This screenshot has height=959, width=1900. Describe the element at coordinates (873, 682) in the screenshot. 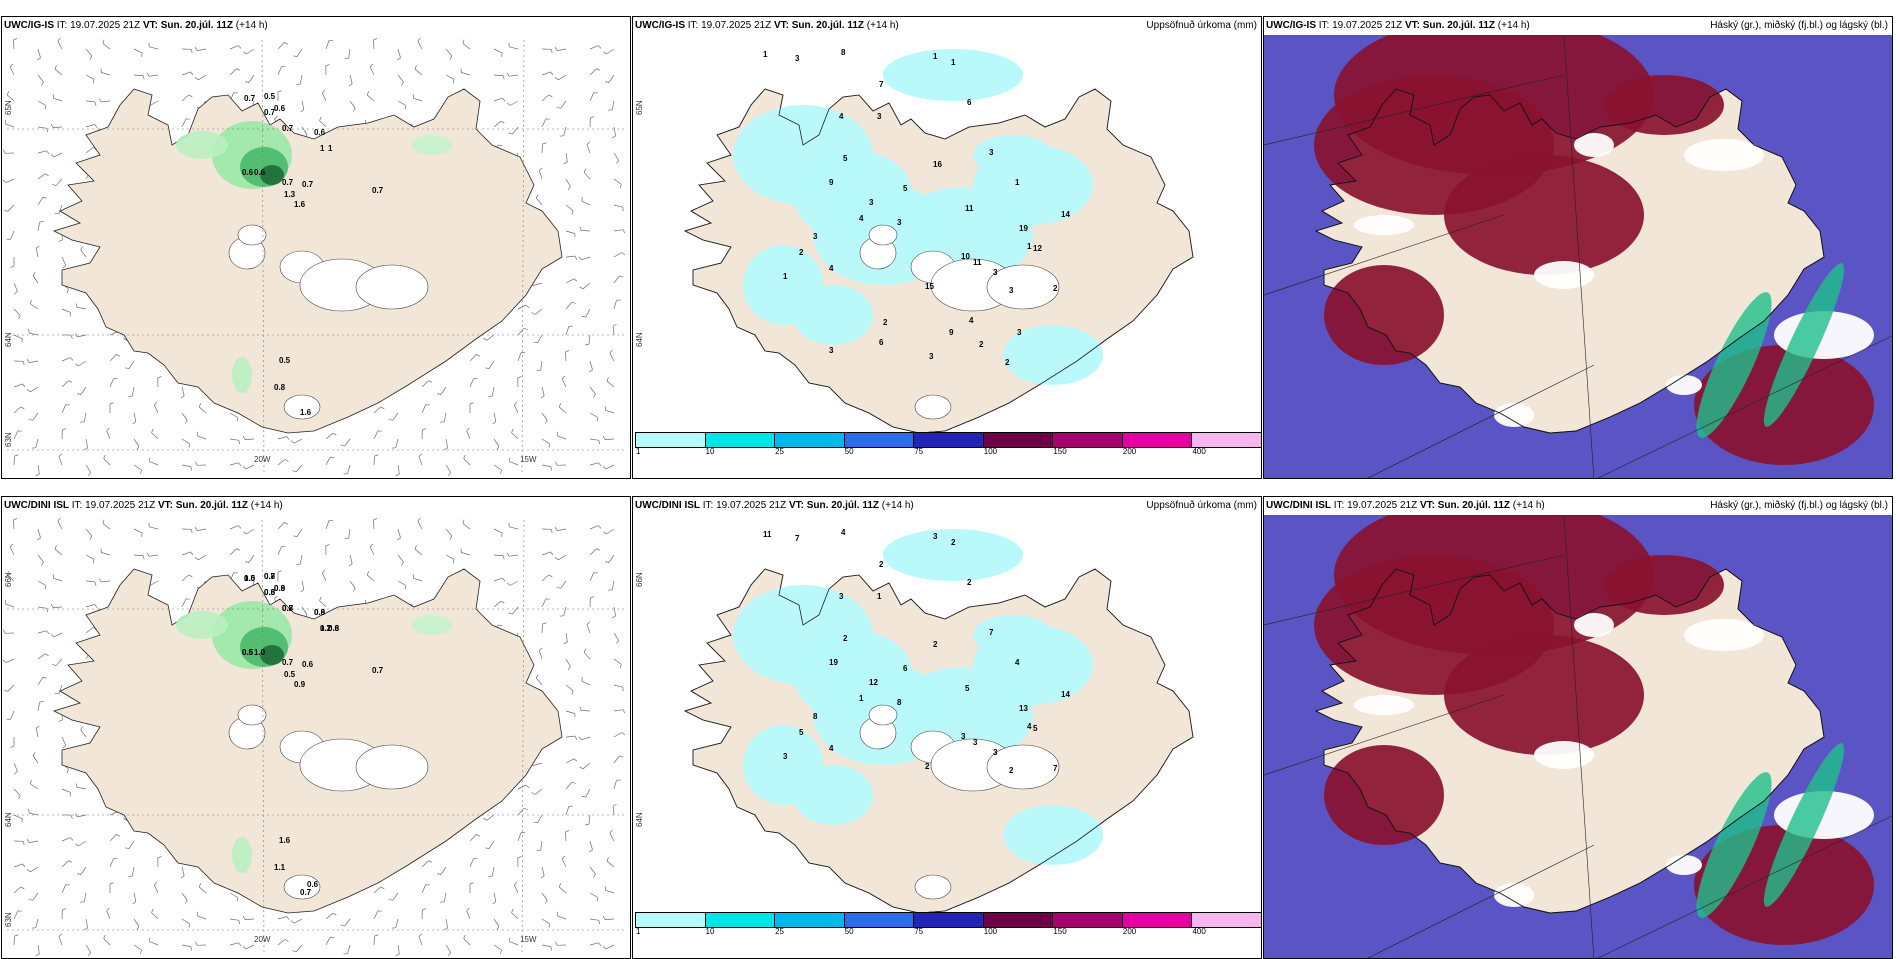

I see `value-label: 12` at that location.